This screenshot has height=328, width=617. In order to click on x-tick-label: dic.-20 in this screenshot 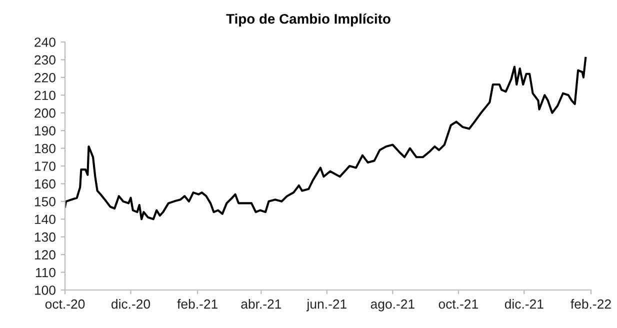, I will do `click(131, 304)`.